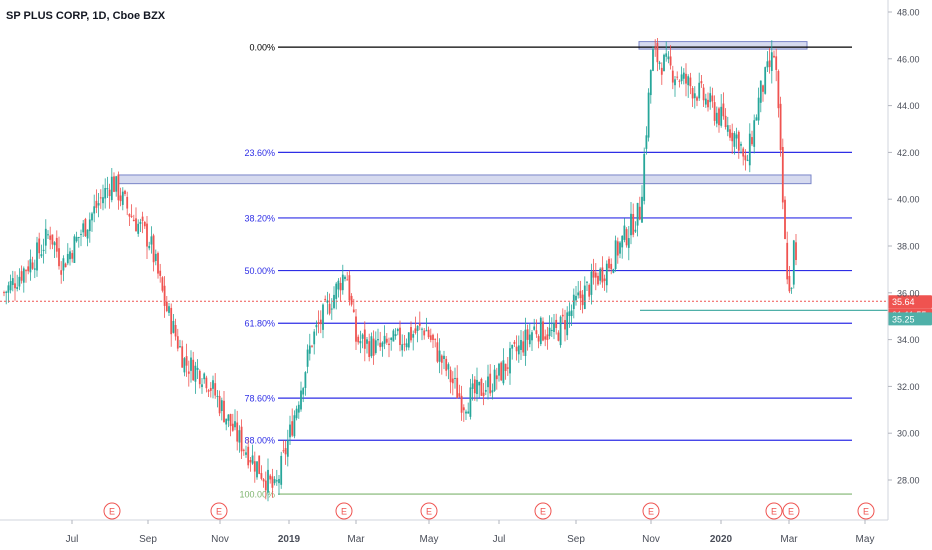  What do you see at coordinates (903, 302) in the screenshot?
I see `current-price-value: 35.64` at bounding box center [903, 302].